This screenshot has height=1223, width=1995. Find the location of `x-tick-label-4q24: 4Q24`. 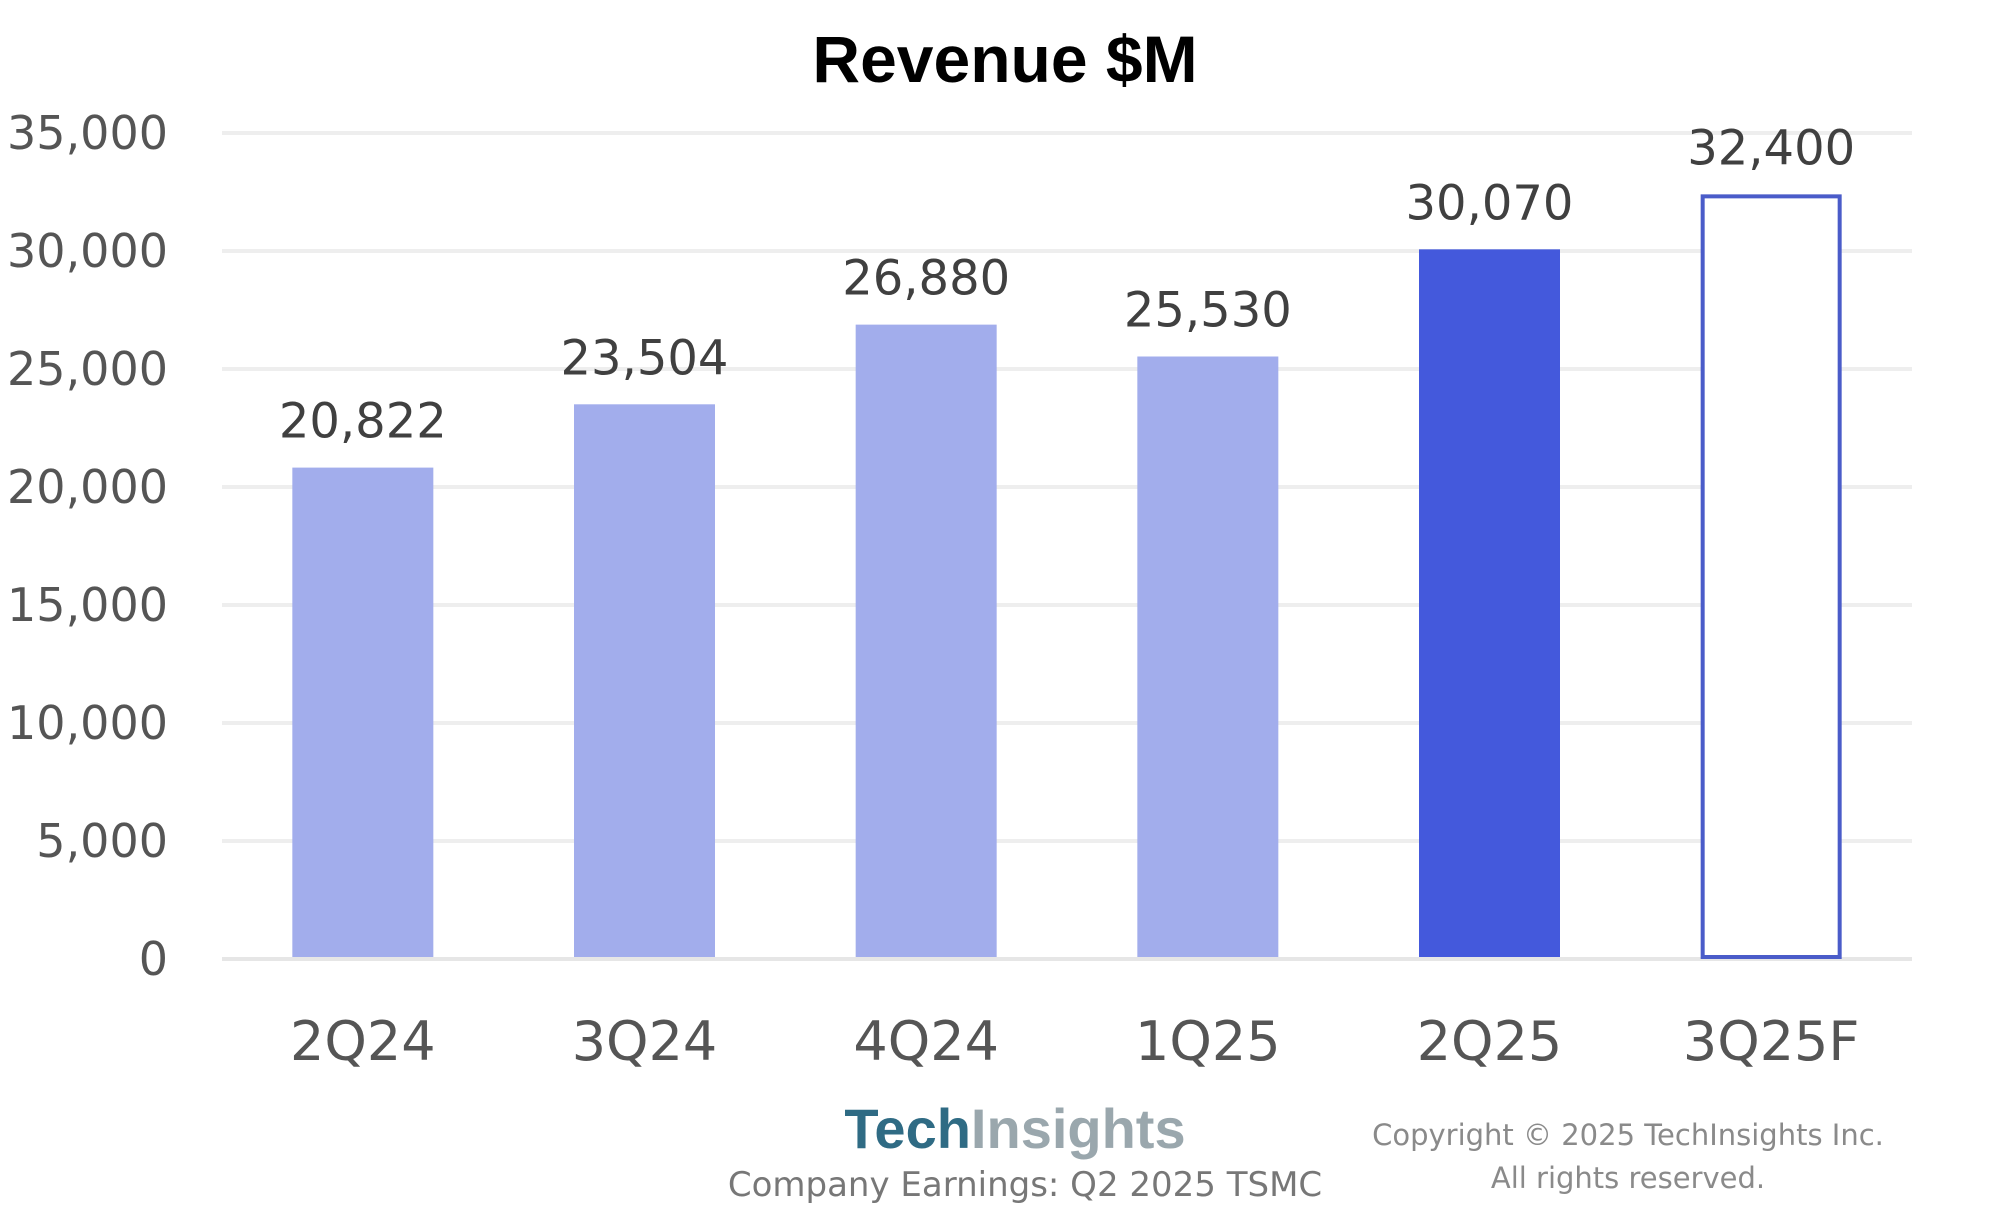

x-tick-label-4q24: 4Q24 is located at coordinates (926, 1041).